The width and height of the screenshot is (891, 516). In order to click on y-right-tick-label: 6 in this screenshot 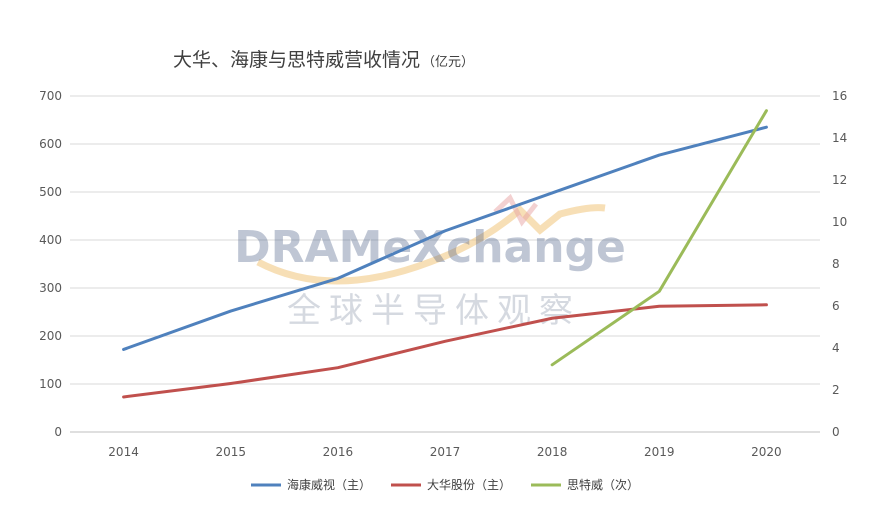, I will do `click(836, 306)`.